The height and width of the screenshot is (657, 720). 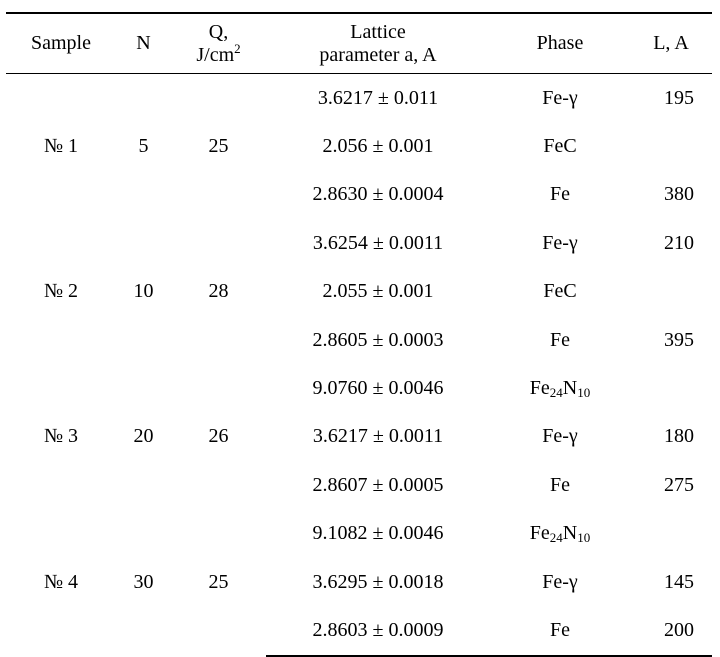 I want to click on header-q-sup: 2, so click(x=237, y=48).